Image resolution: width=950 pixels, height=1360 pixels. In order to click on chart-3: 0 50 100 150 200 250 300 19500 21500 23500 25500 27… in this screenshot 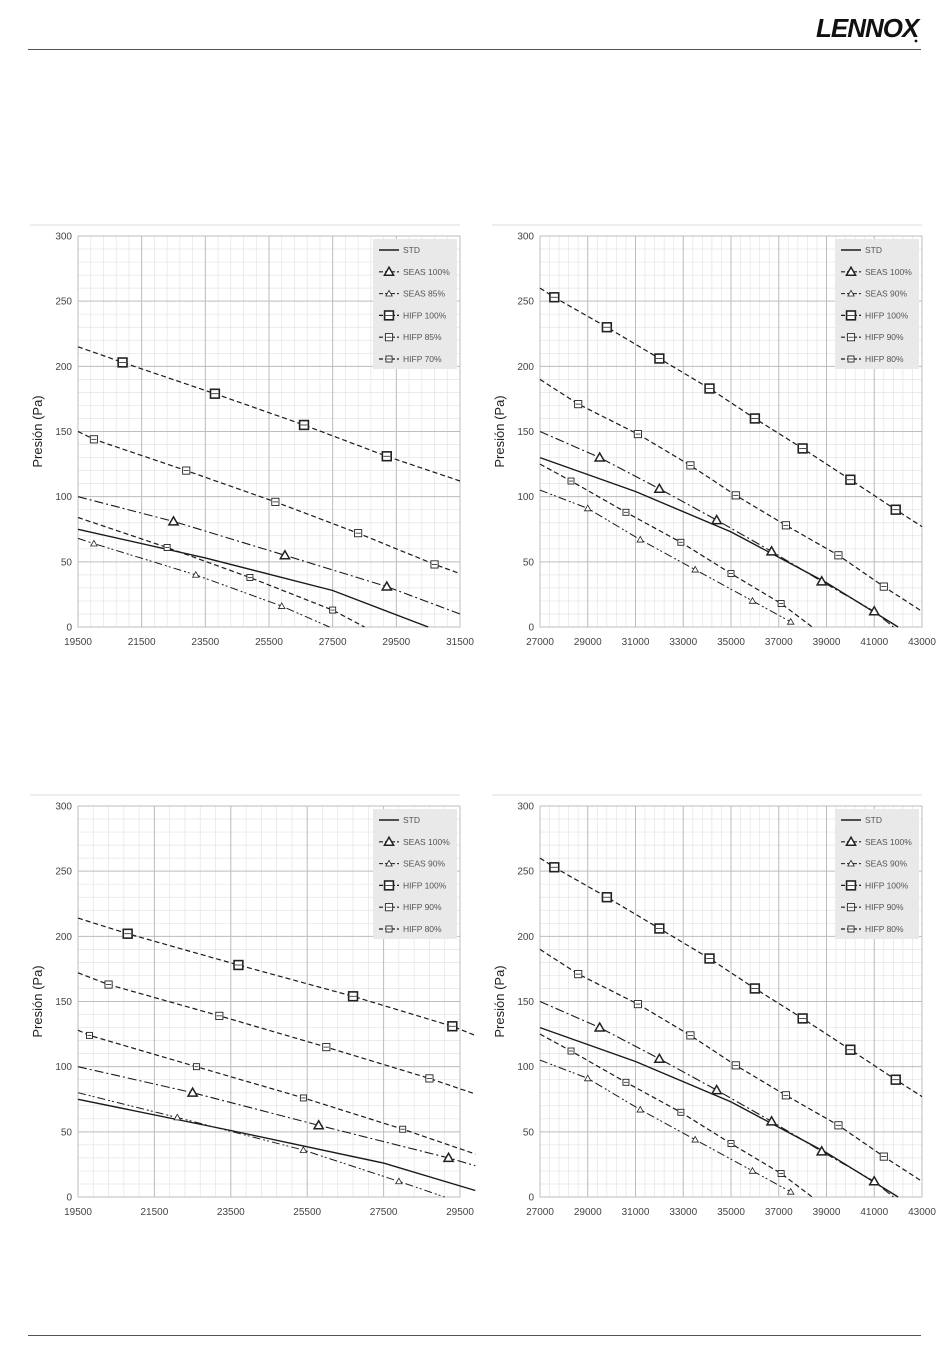, I will do `click(253, 1006)`.